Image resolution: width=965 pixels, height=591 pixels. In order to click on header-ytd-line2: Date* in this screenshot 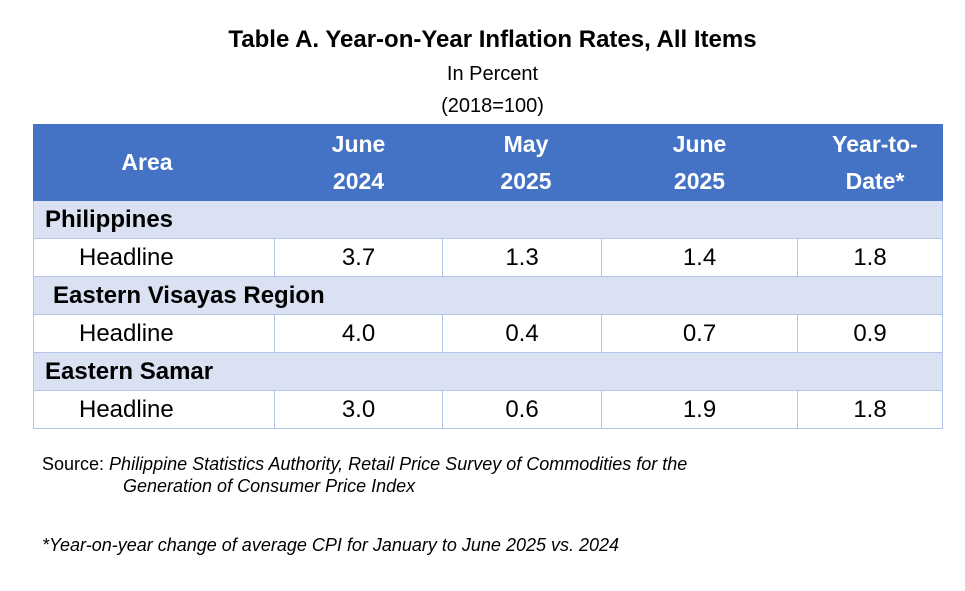, I will do `click(875, 180)`.